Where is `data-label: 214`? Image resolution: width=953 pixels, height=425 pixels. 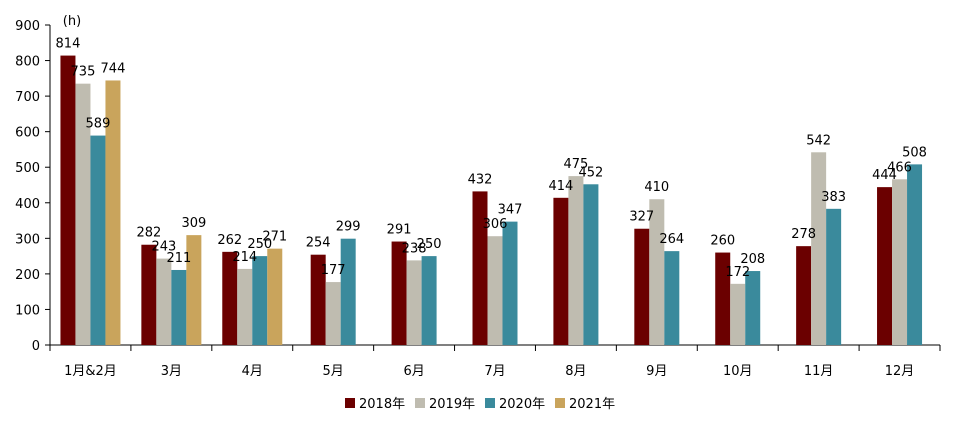 data-label: 214 is located at coordinates (244, 257).